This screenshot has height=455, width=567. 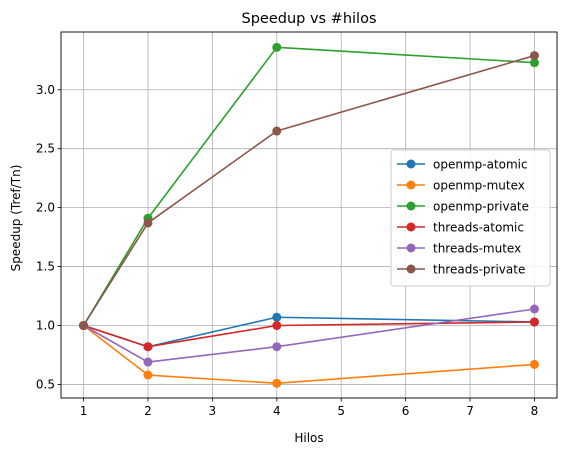 I want to click on legend-item: openmp-mutex, so click(x=461, y=186).